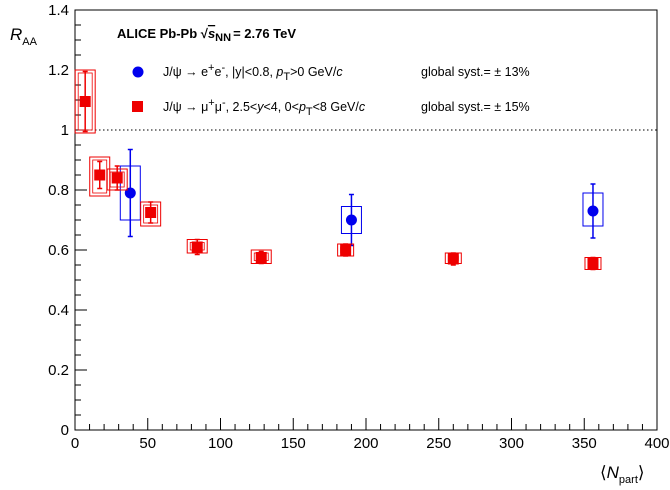  I want to click on x-tick-label: 200, so click(365, 443).